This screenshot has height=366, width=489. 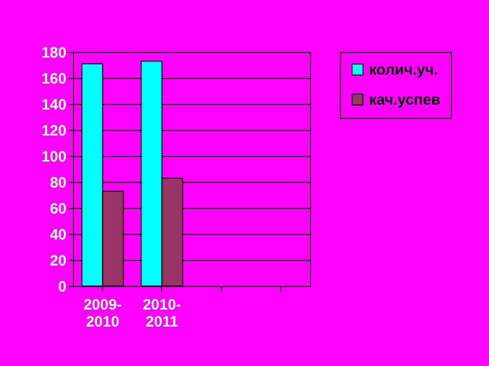 What do you see at coordinates (58, 183) in the screenshot?
I see `y-tick-label: 80` at bounding box center [58, 183].